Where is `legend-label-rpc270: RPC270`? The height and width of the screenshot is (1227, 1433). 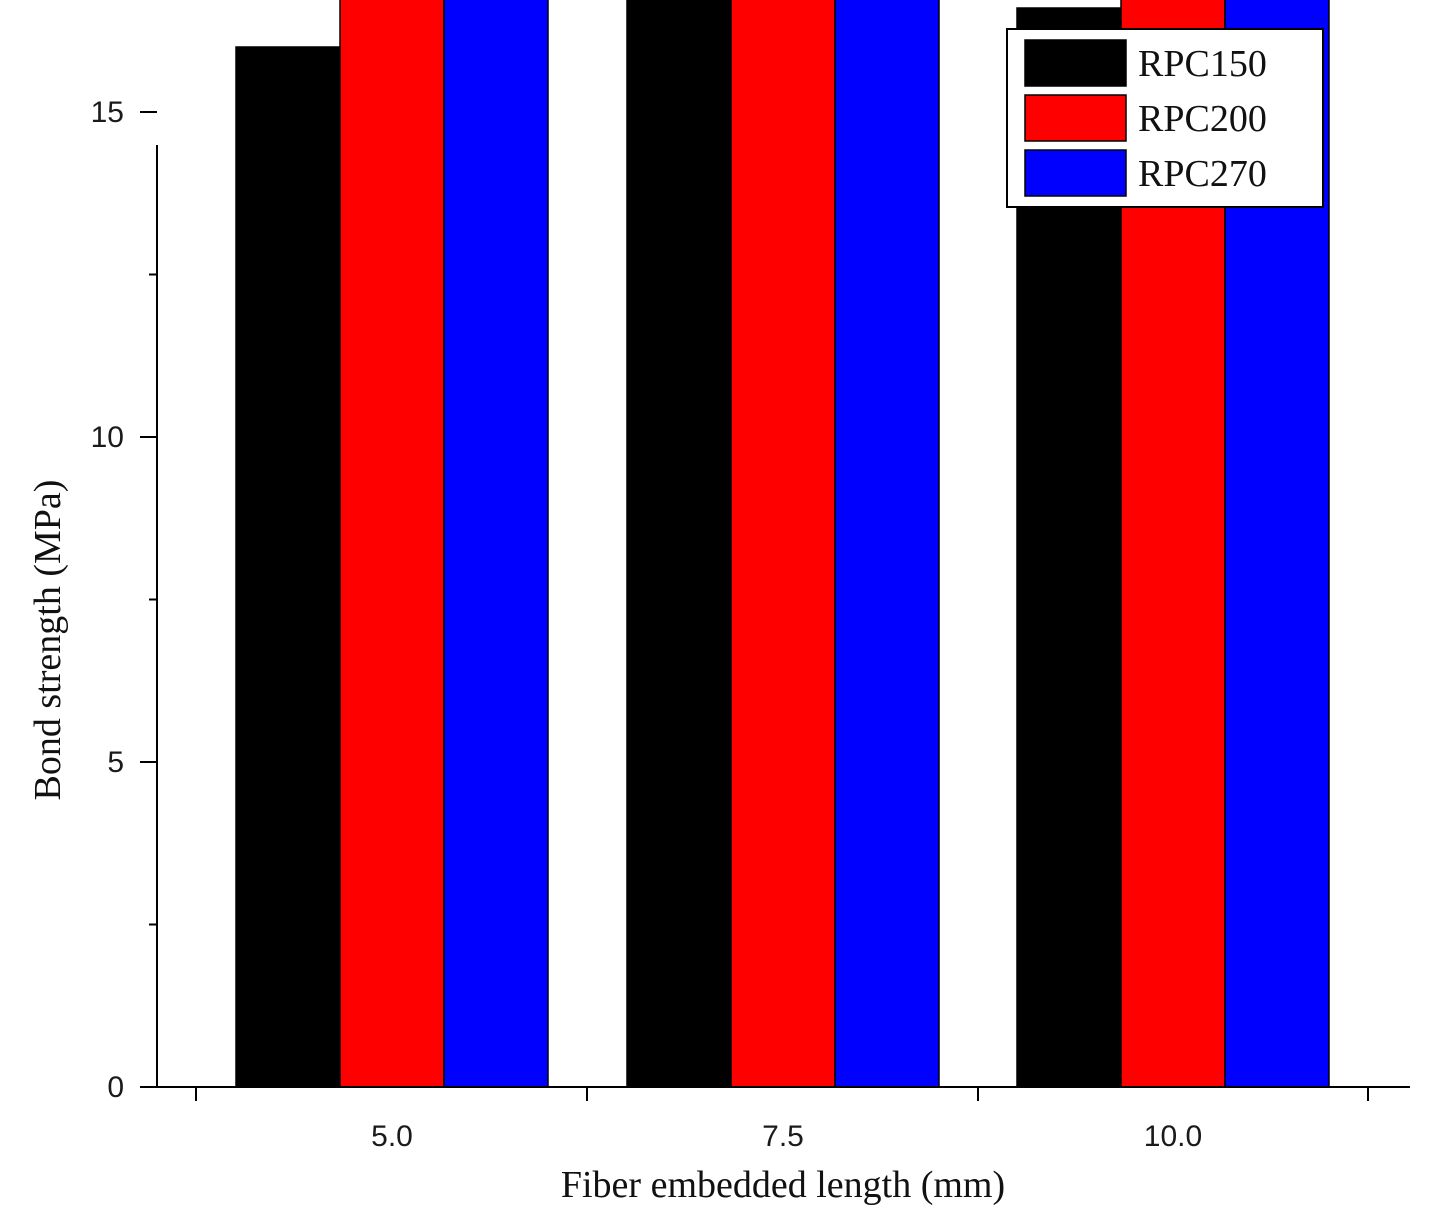 legend-label-rpc270: RPC270 is located at coordinates (1202, 174).